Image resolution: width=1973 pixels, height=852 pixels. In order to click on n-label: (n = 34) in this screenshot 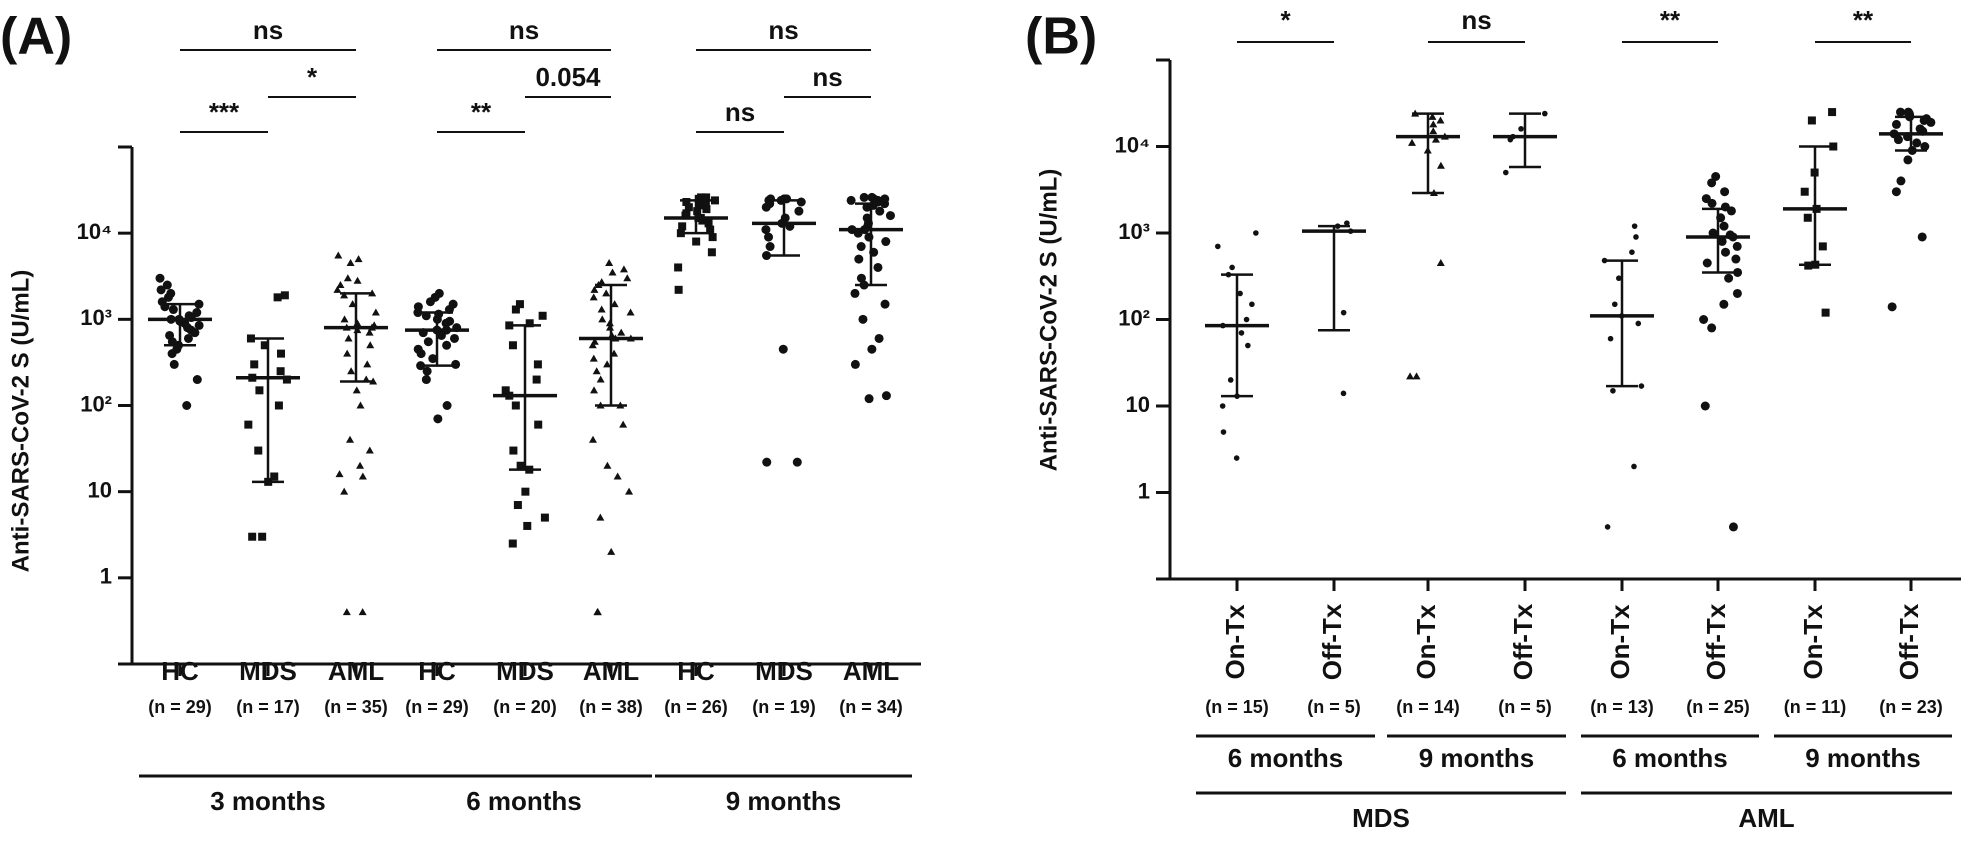, I will do `click(871, 707)`.